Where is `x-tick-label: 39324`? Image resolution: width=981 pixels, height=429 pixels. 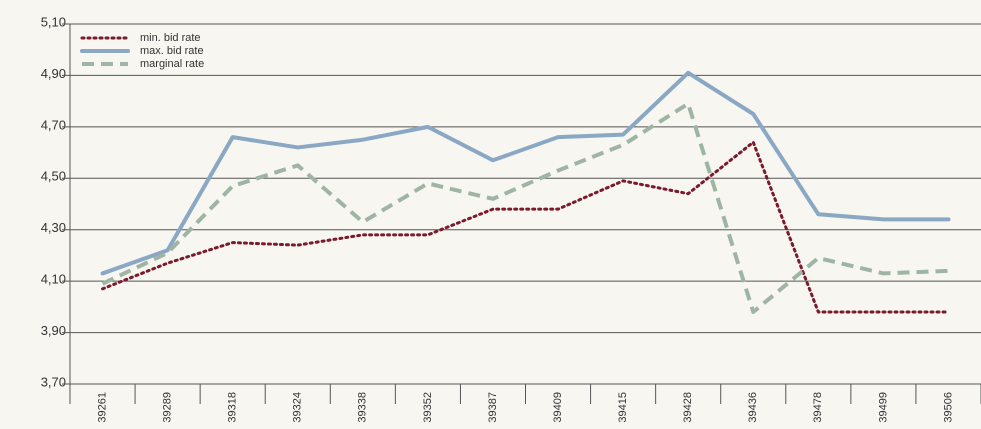
x-tick-label: 39324 is located at coordinates (298, 407).